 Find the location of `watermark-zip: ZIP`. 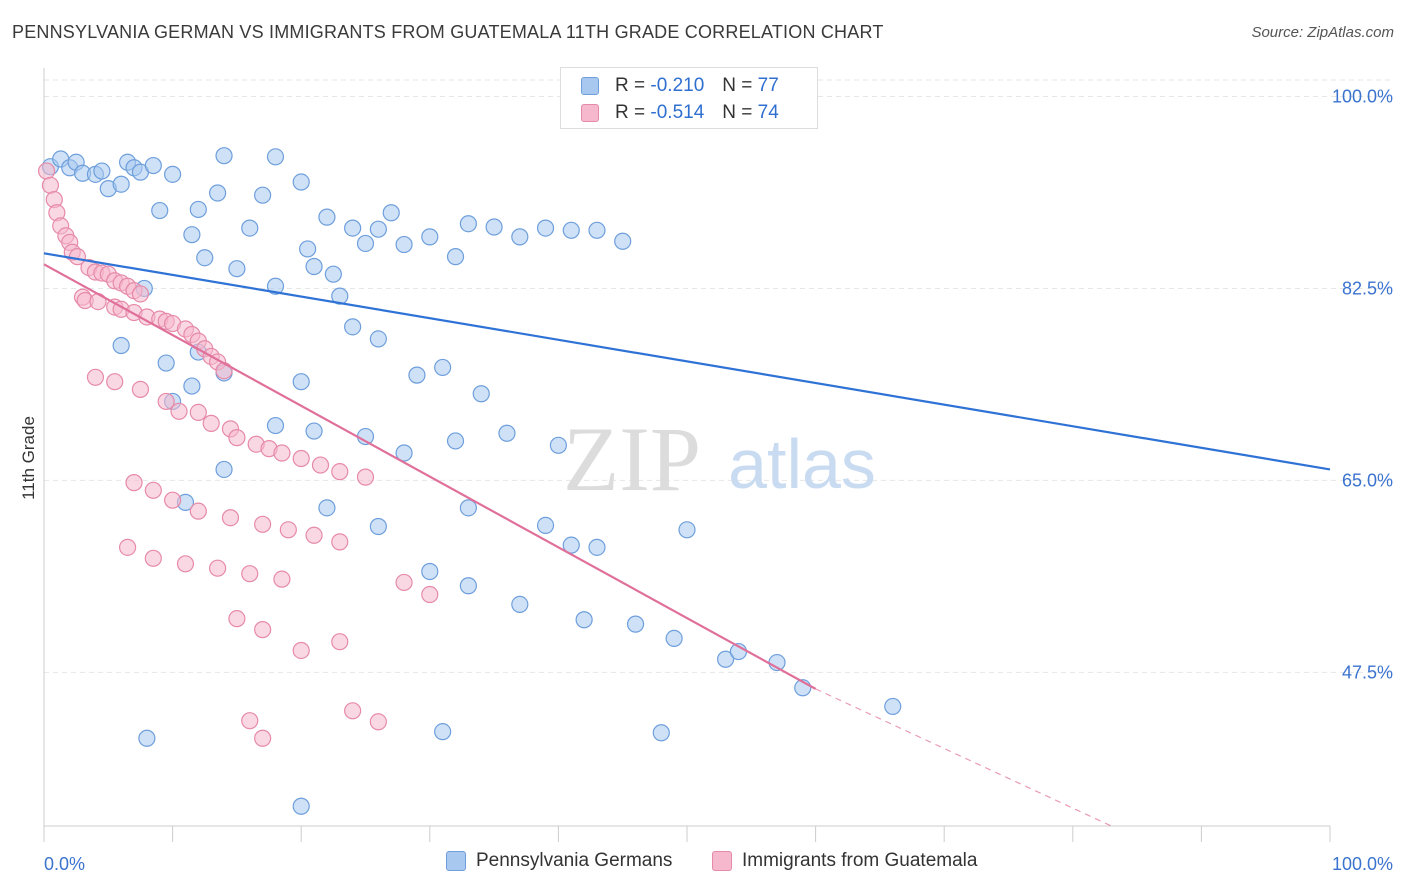

watermark-zip: ZIP is located at coordinates (632, 459).